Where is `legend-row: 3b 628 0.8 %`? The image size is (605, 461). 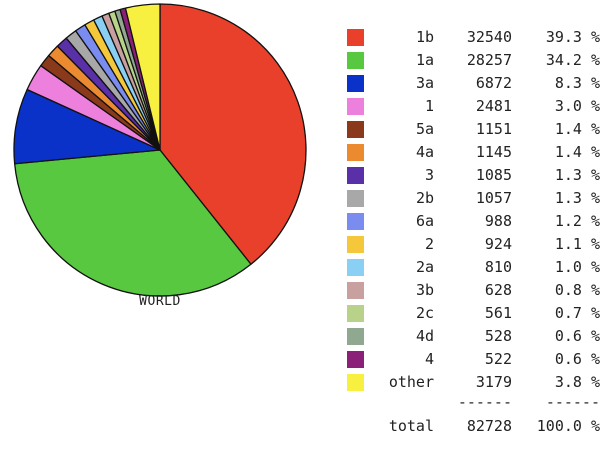 legend-row: 3b 628 0.8 % is located at coordinates (472, 290).